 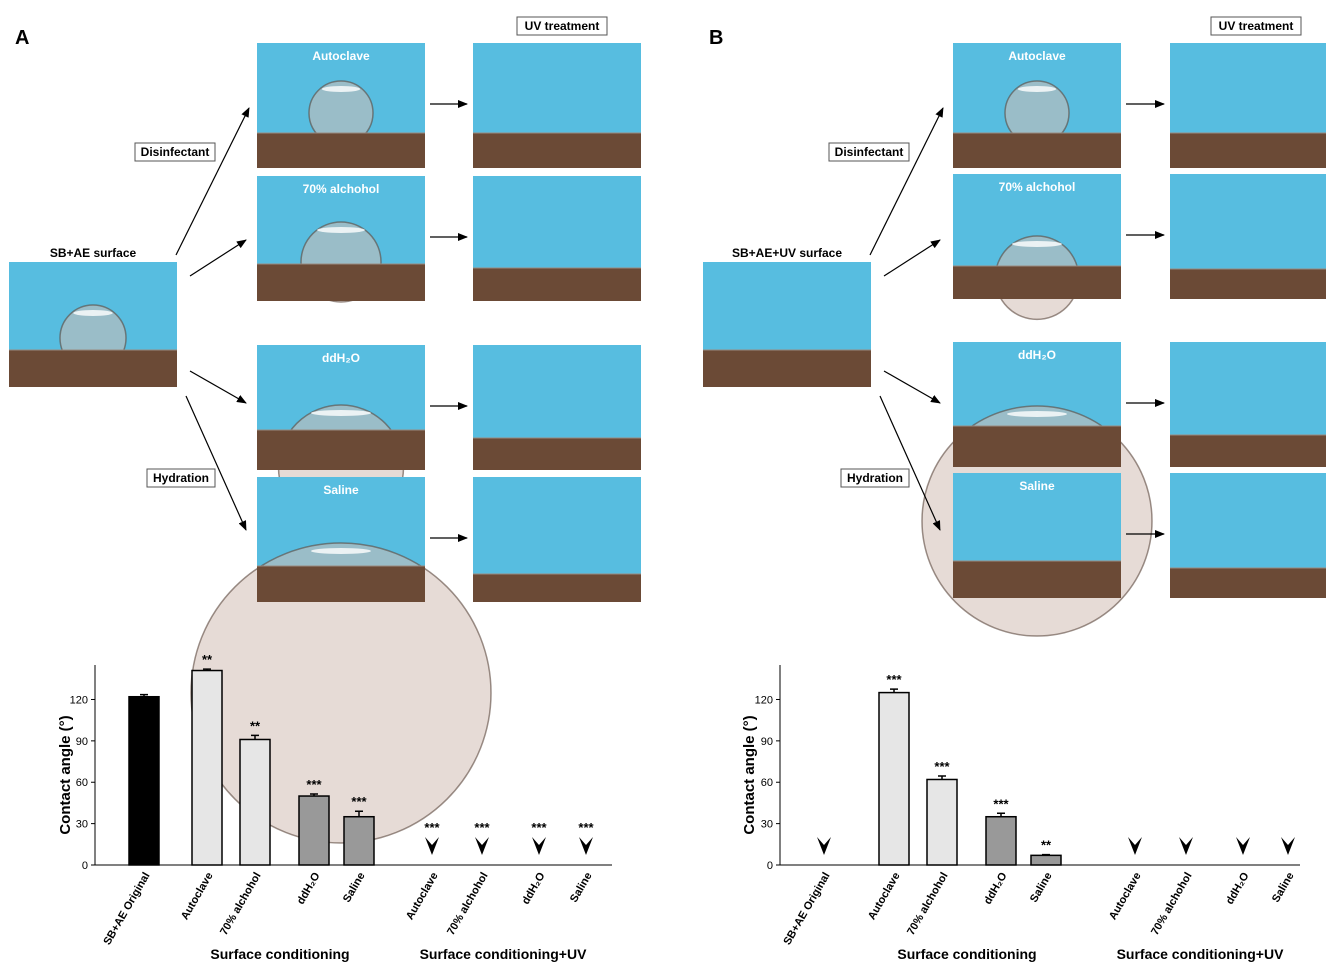 I want to click on photo: Autoclave, so click(x=1037, y=105).